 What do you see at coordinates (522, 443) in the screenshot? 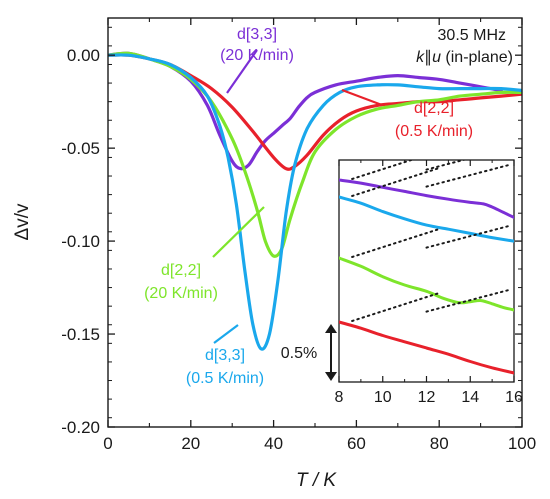
I see `x-tick-label: 100` at bounding box center [522, 443].